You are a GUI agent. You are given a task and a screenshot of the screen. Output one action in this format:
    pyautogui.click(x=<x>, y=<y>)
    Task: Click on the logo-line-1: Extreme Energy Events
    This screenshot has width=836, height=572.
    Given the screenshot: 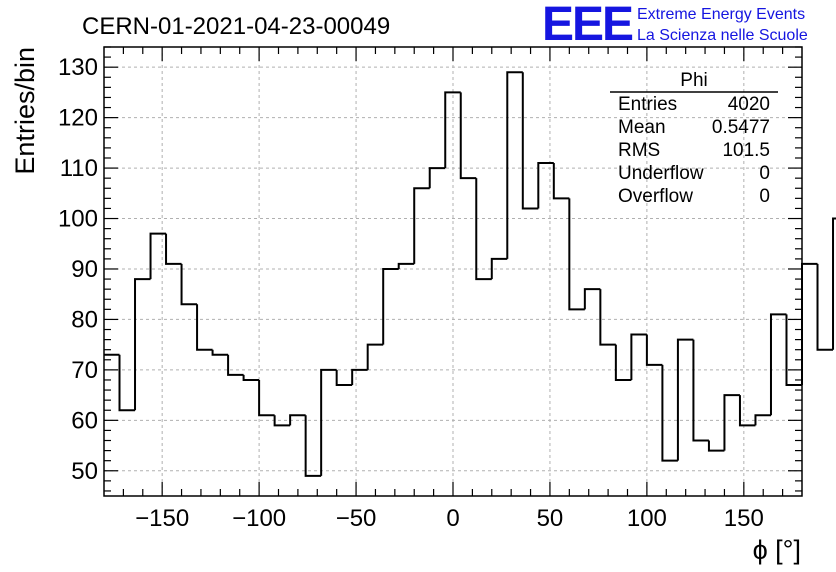 What is the action you would take?
    pyautogui.click(x=721, y=14)
    